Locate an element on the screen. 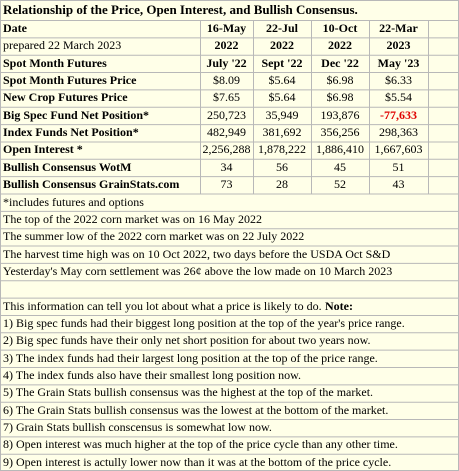  cell: July '22 is located at coordinates (226, 62).